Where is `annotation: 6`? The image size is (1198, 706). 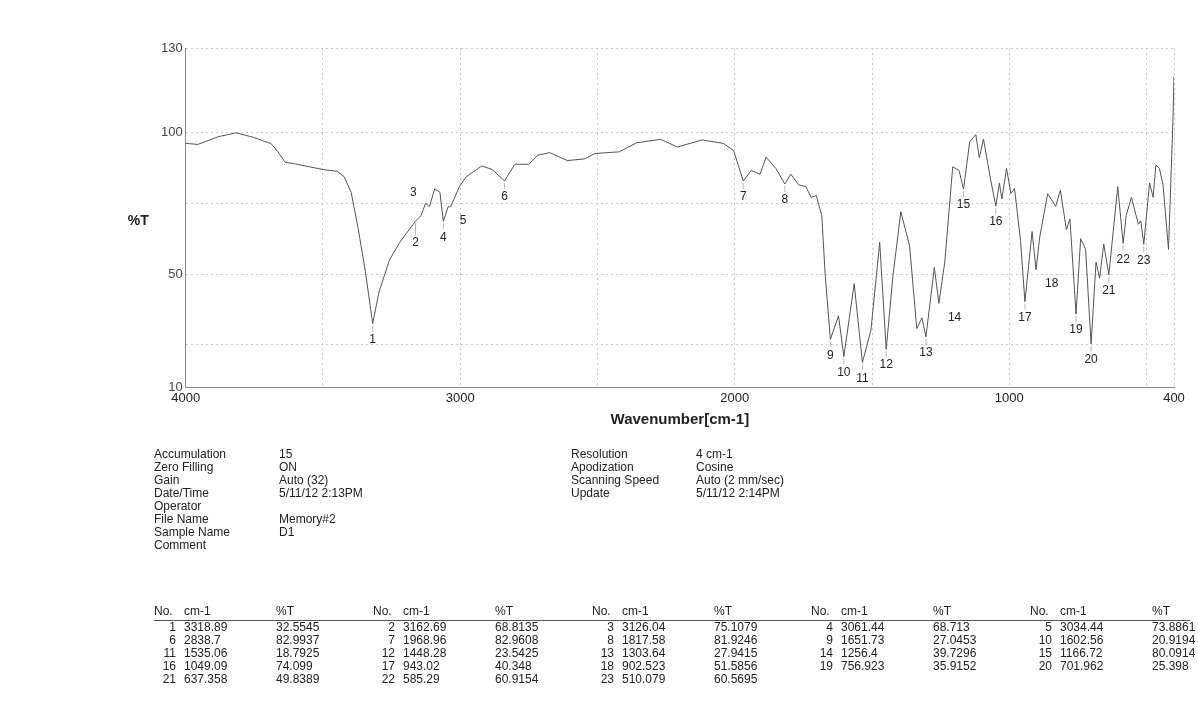 annotation: 6 is located at coordinates (505, 196).